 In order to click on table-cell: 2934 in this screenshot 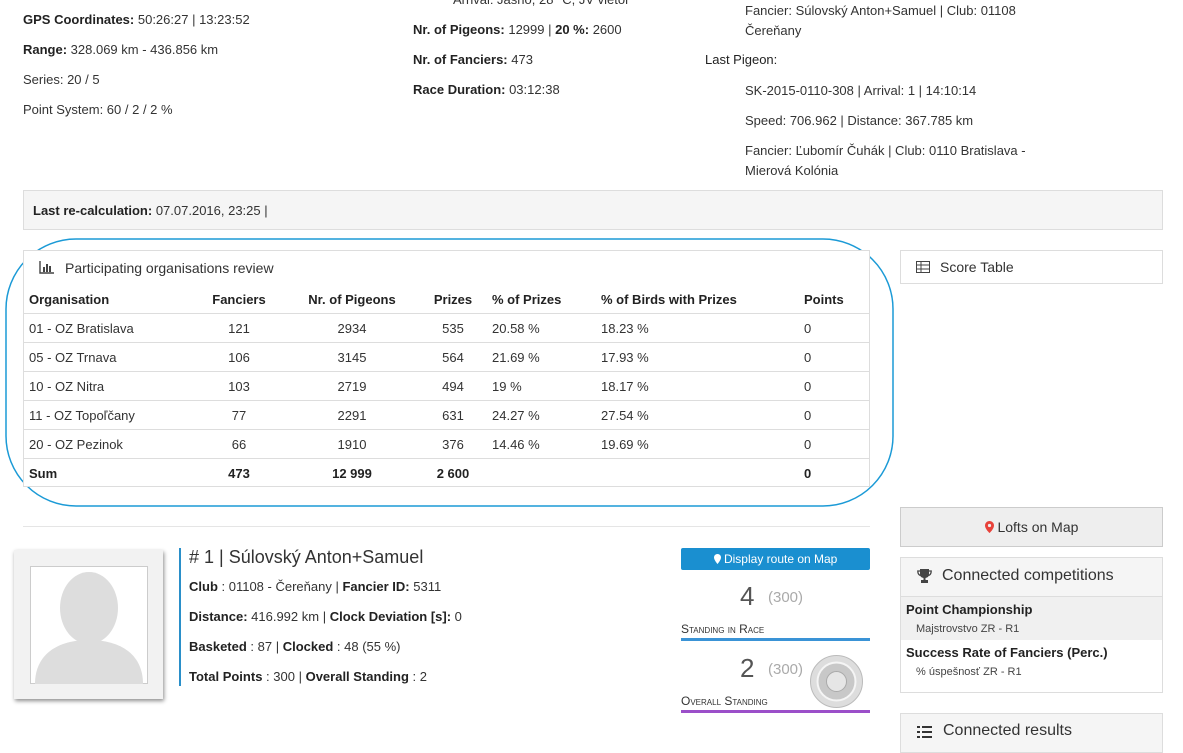, I will do `click(352, 328)`.